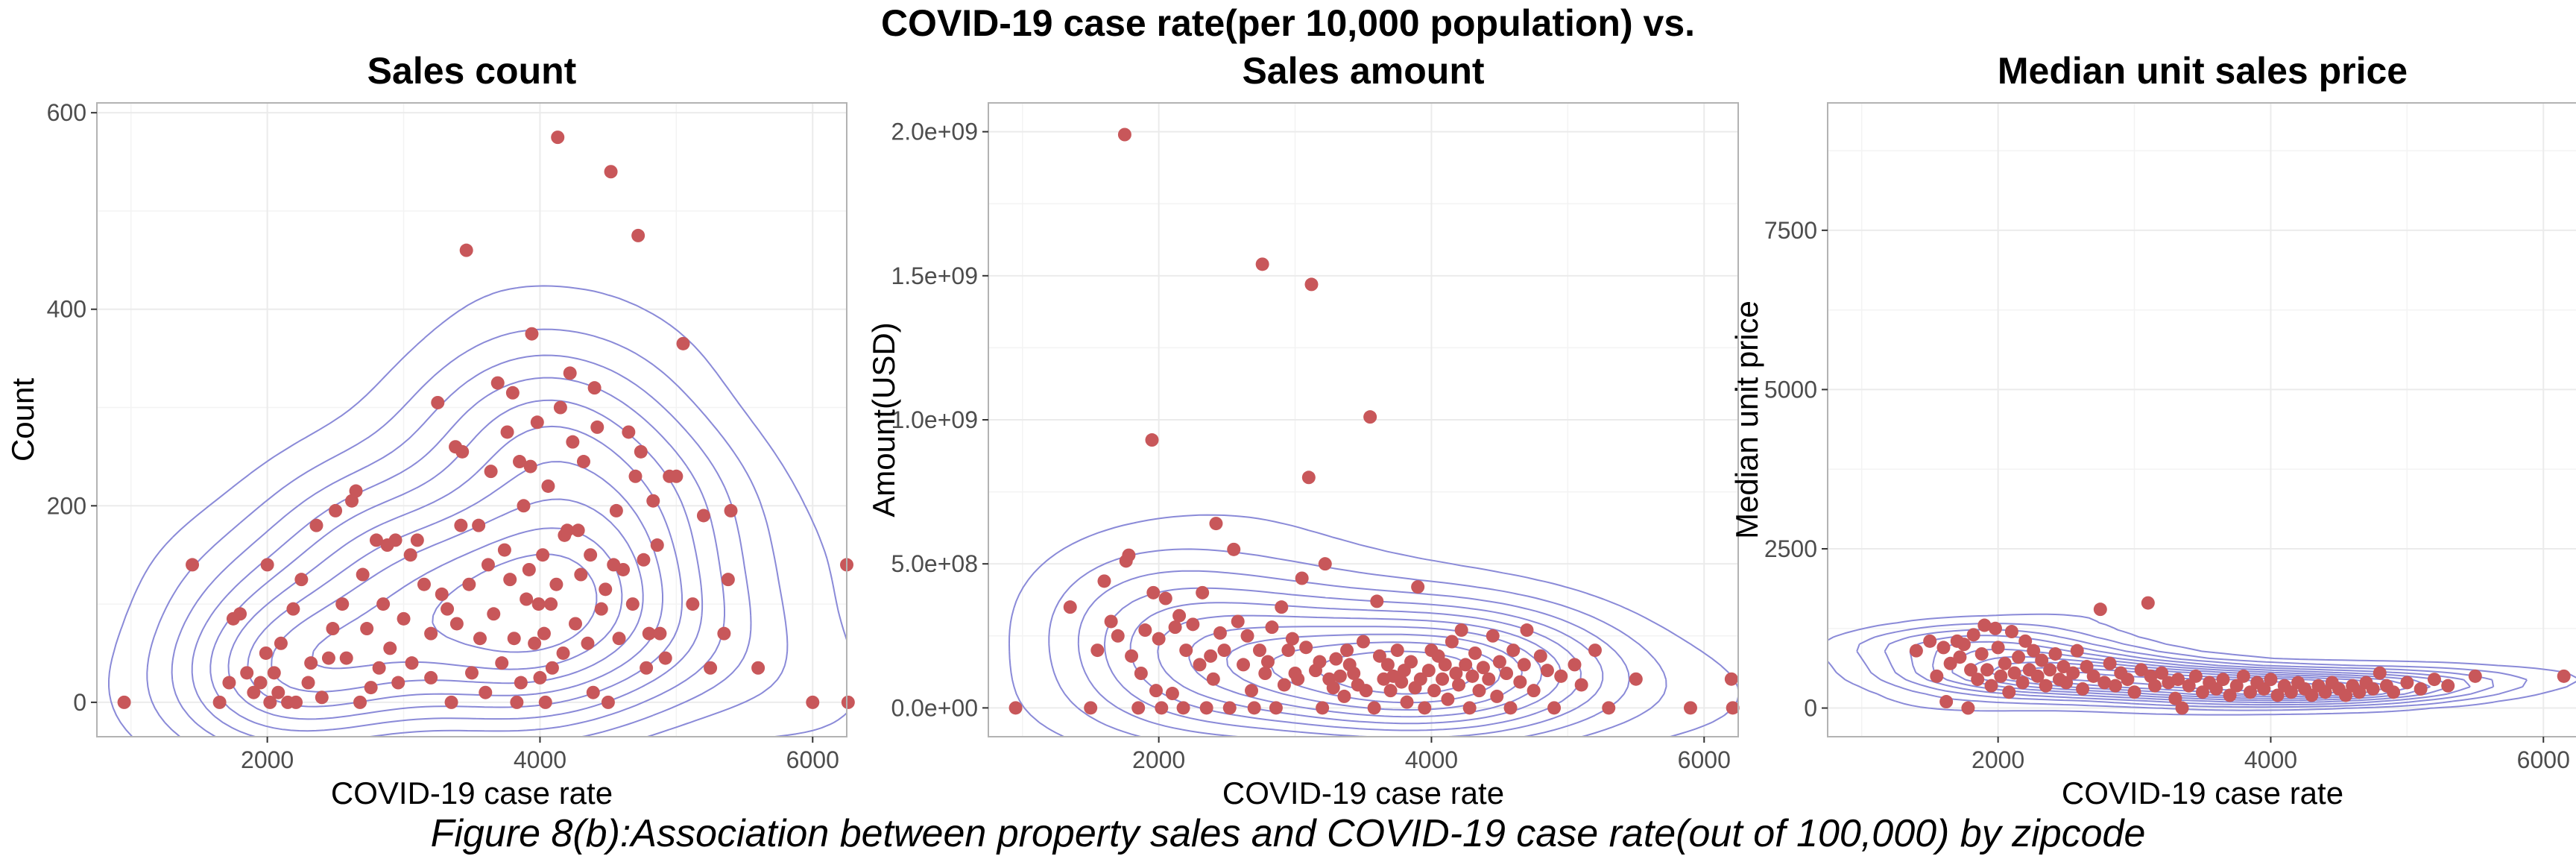 Image resolution: width=2576 pixels, height=859 pixels. I want to click on panel-title: Median unit sales price, so click(2203, 71).